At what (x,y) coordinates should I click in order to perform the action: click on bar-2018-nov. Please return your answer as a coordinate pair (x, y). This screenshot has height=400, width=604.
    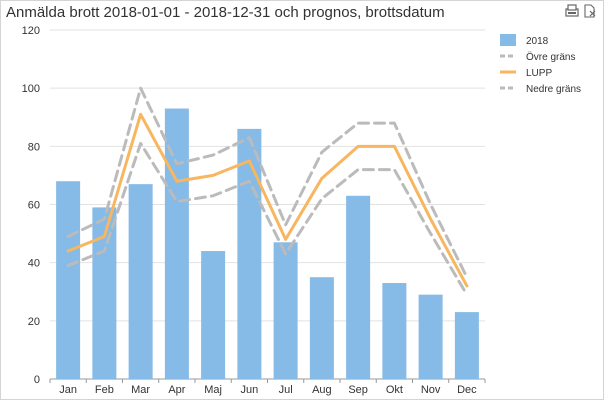
    Looking at the image, I should click on (430, 336).